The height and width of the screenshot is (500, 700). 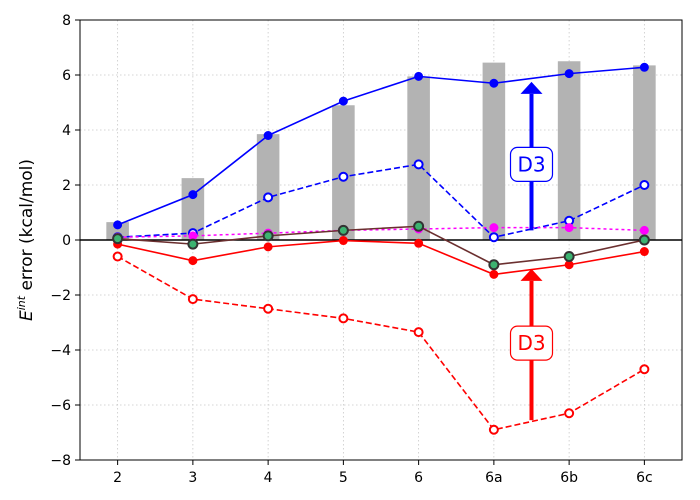 I want to click on y-tick-label: 8, so click(x=66, y=21).